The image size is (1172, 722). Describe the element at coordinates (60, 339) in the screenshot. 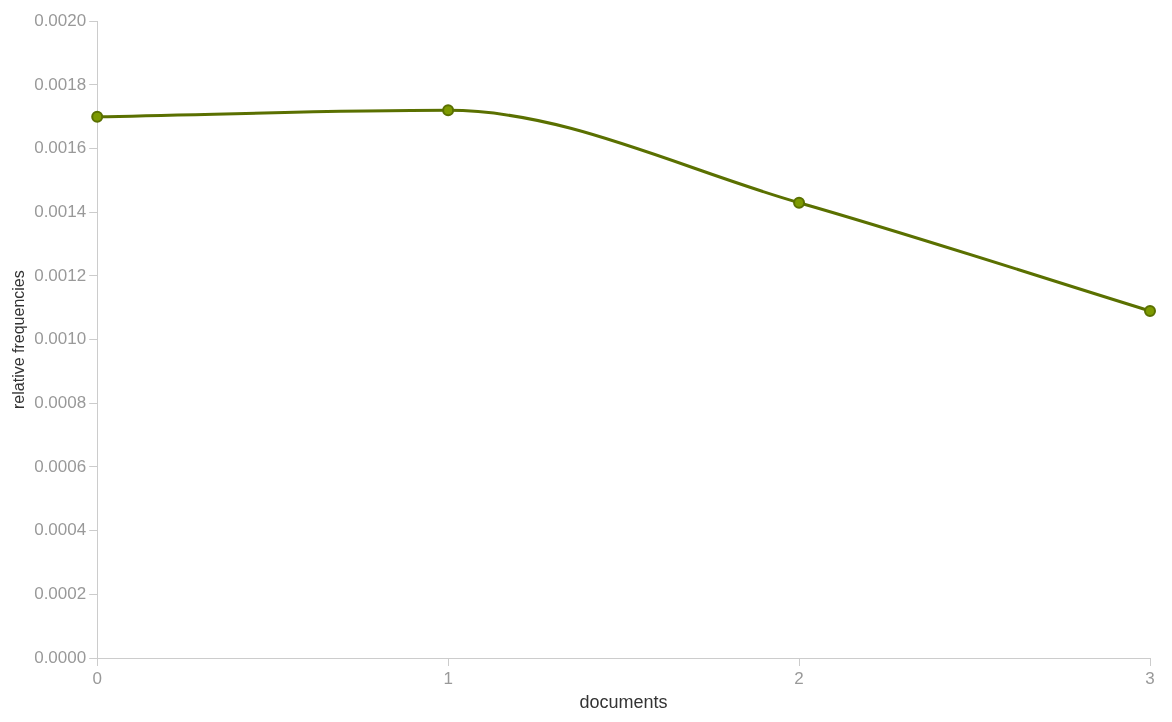

I see `y-tick-label: 0.0010` at that location.